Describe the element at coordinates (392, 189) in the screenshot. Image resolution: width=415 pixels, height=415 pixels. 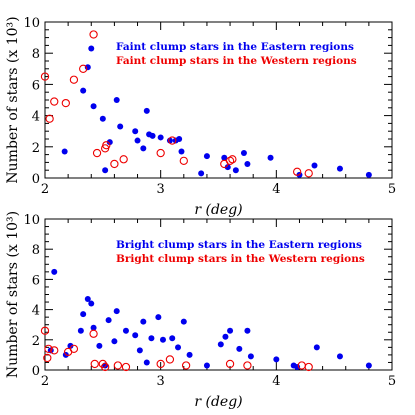
I see `x-tick-label: 5` at that location.